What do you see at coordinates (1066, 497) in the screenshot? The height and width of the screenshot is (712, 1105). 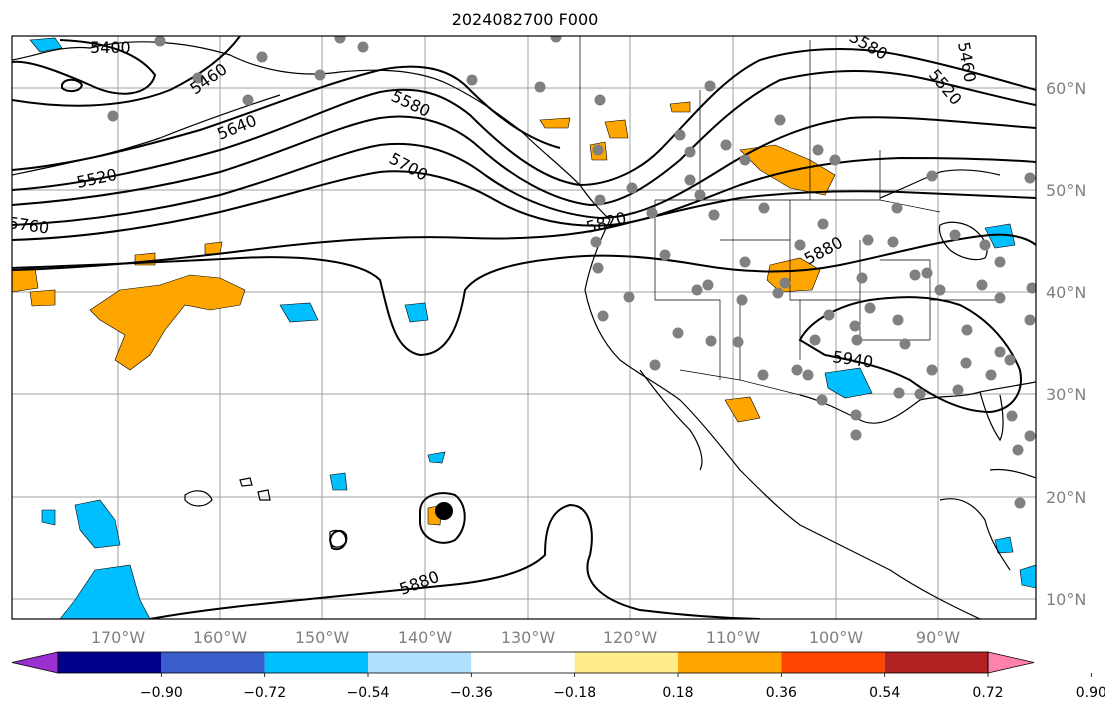 I see `latitude-label: 20°N` at bounding box center [1066, 497].